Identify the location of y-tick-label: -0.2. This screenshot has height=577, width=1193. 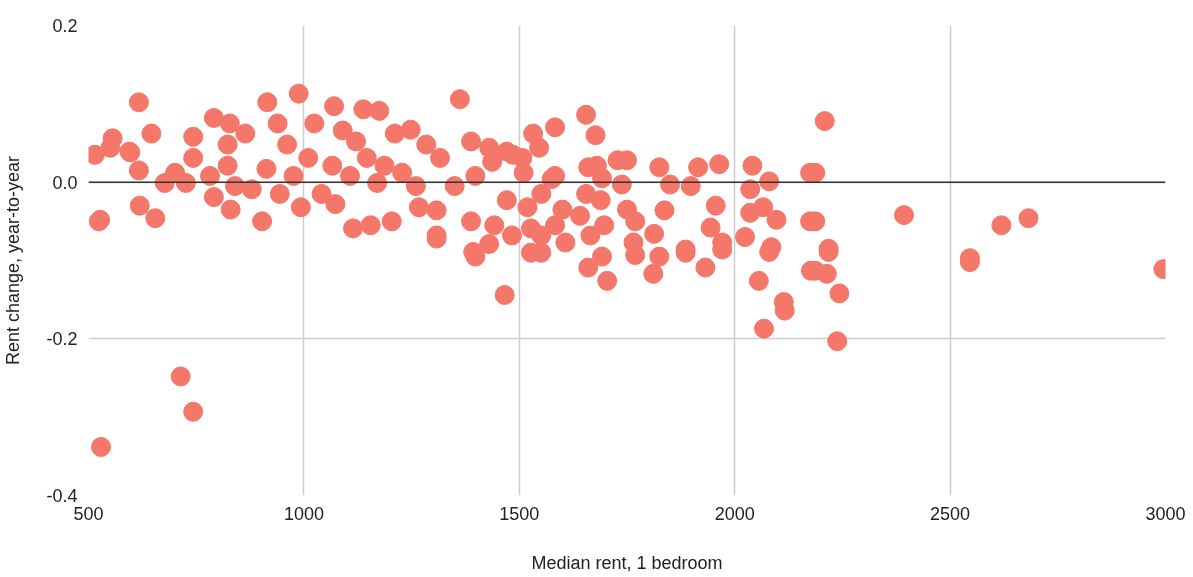
(62, 339).